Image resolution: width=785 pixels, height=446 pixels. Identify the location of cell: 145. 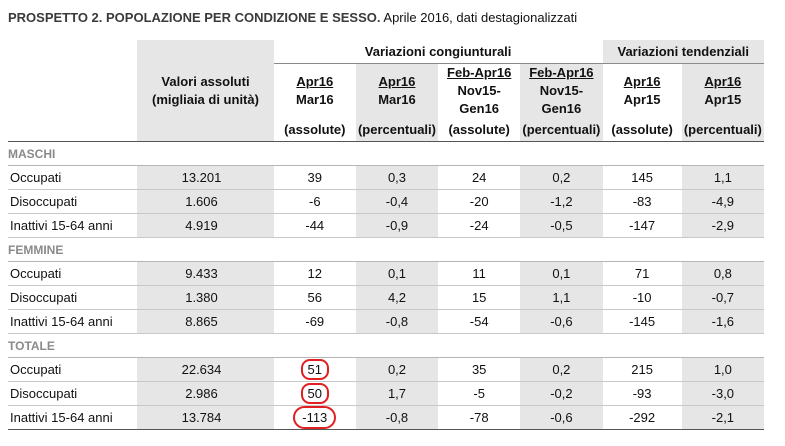
(642, 177).